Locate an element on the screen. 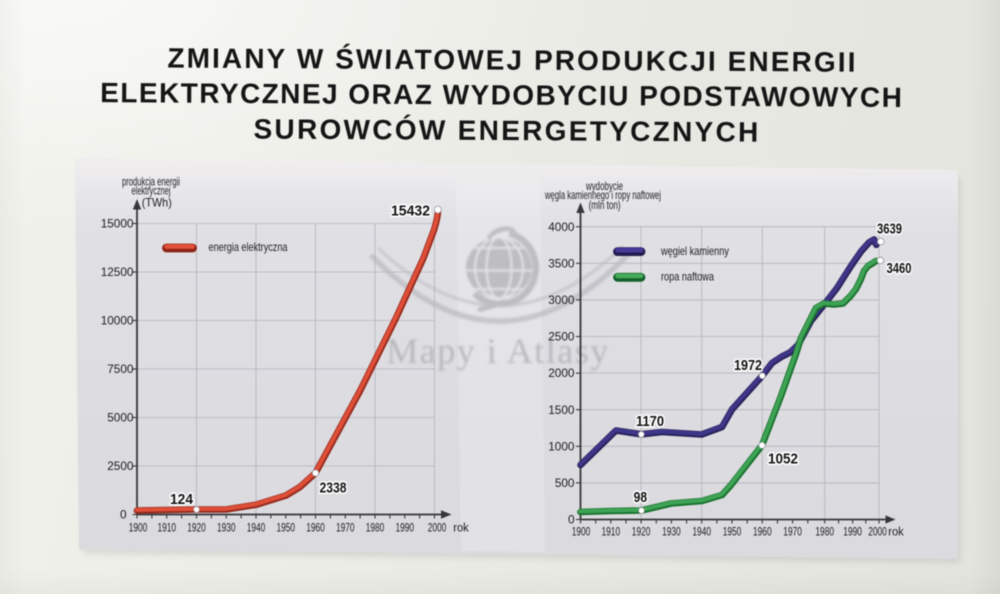  svg-text: 1500 is located at coordinates (561, 410).